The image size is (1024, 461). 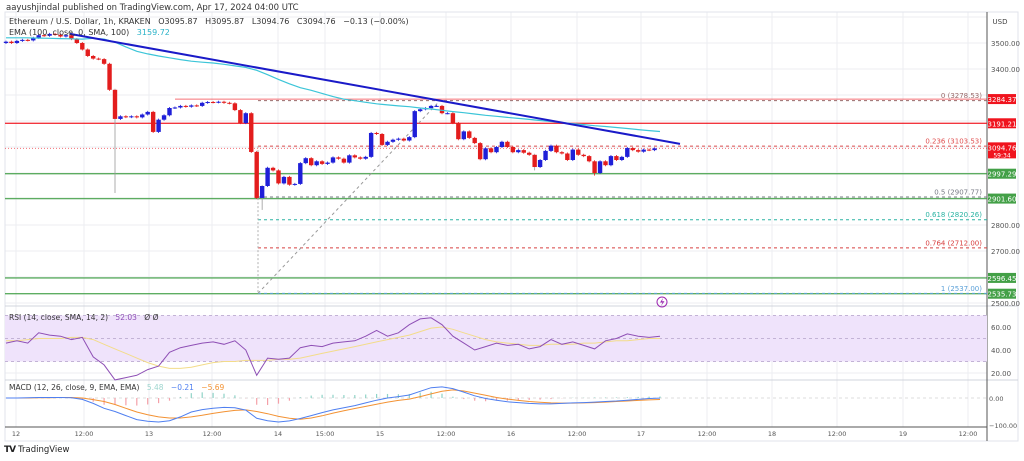 I want to click on macd-signal-value: −5.69, so click(x=213, y=387).